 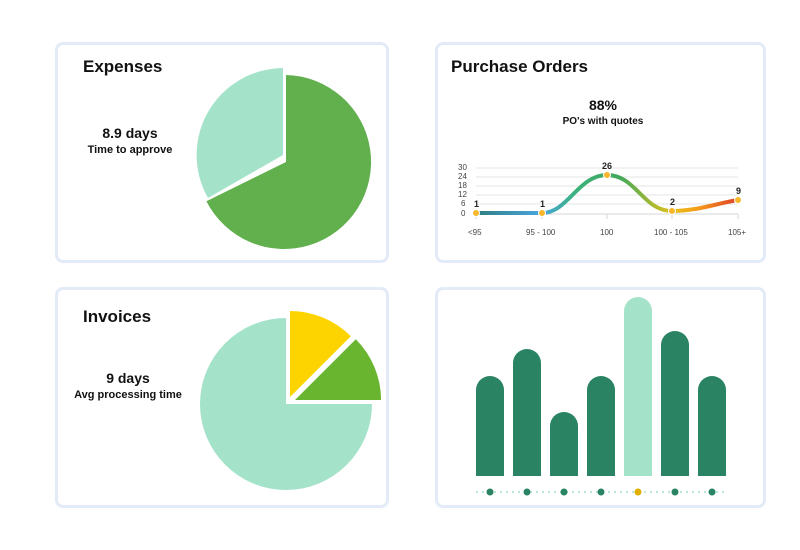 What do you see at coordinates (462, 185) in the screenshot?
I see `svg-text: 18` at bounding box center [462, 185].